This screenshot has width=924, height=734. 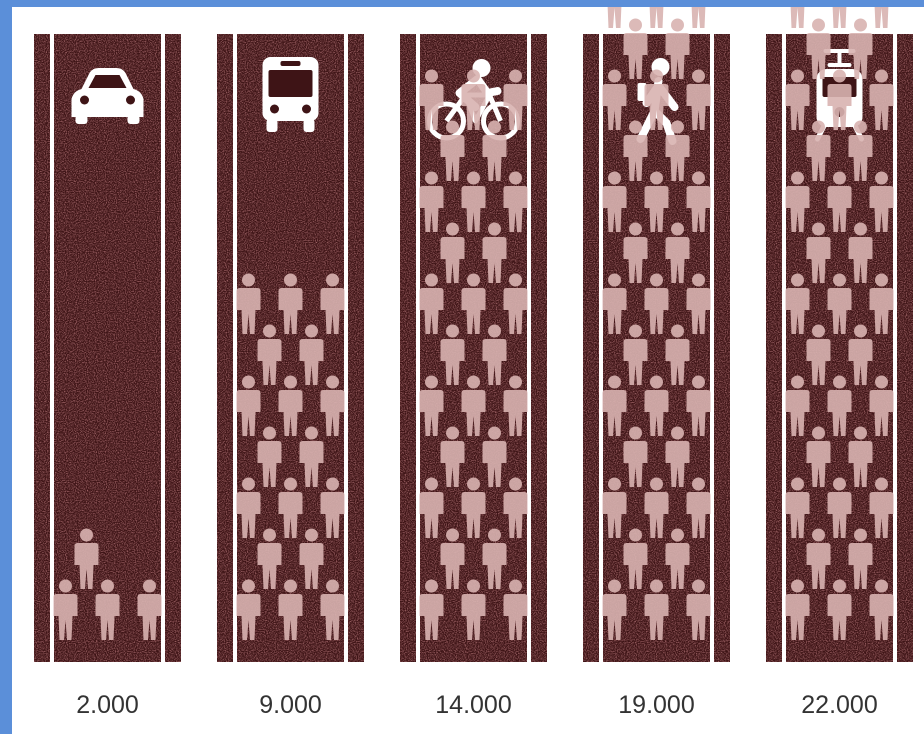 I want to click on value-labels-group: 2.000 9.000 14.000 19.000 22.000, so click(x=477, y=705).